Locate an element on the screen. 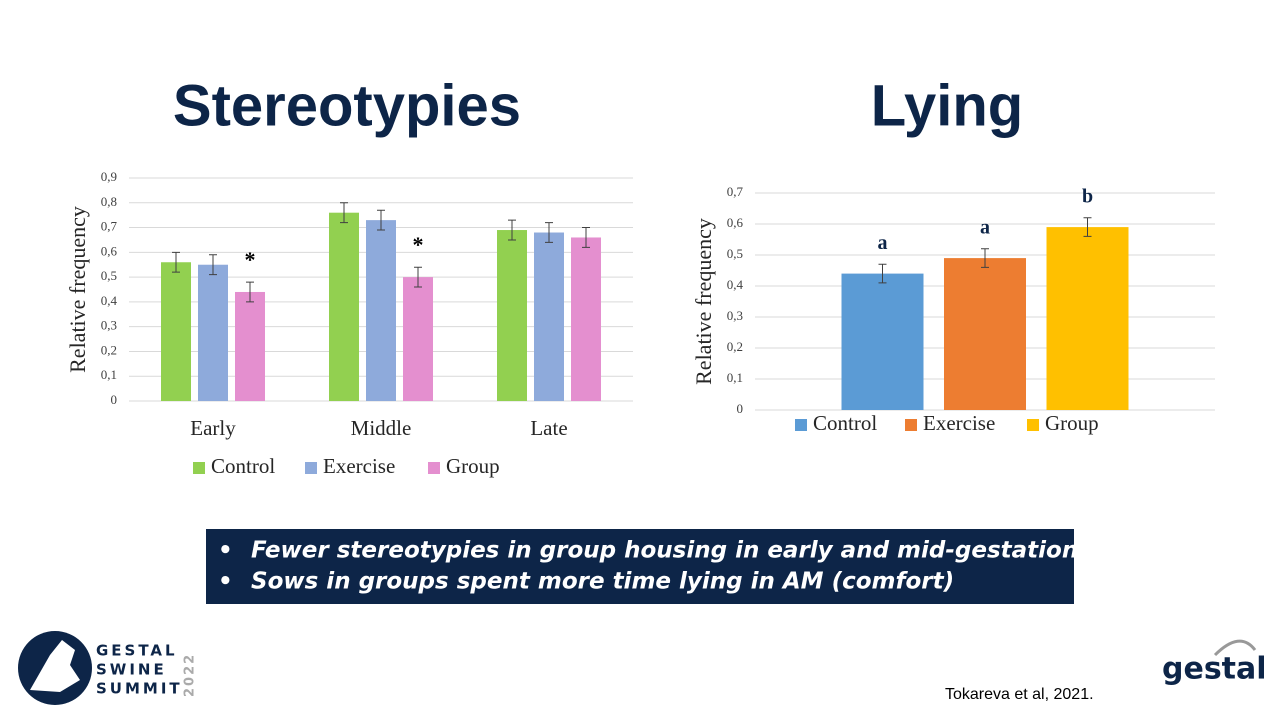 Image resolution: width=1280 pixels, height=720 pixels. x-tick-label: Early is located at coordinates (213, 428).